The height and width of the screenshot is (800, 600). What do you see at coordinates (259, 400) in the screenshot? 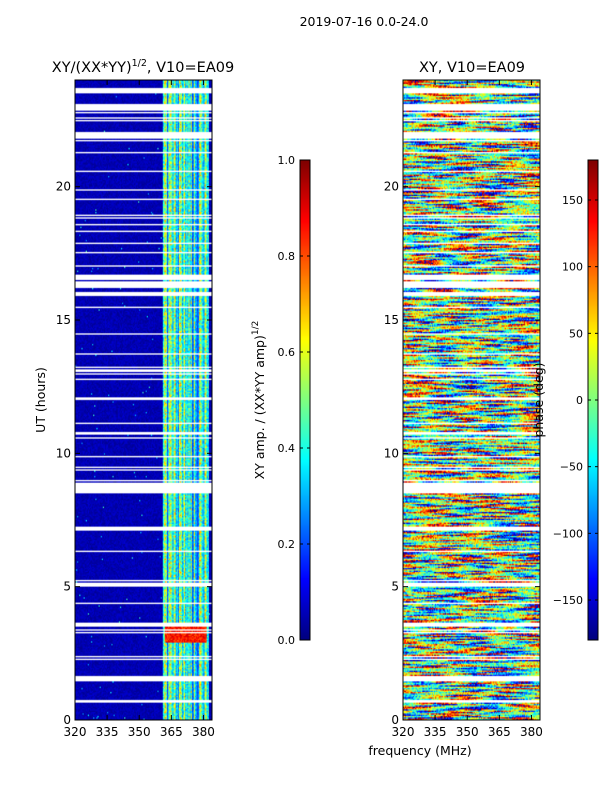
I see `amp-colorbar-label: XY amp. / (XX*YY amp)1/2` at bounding box center [259, 400].